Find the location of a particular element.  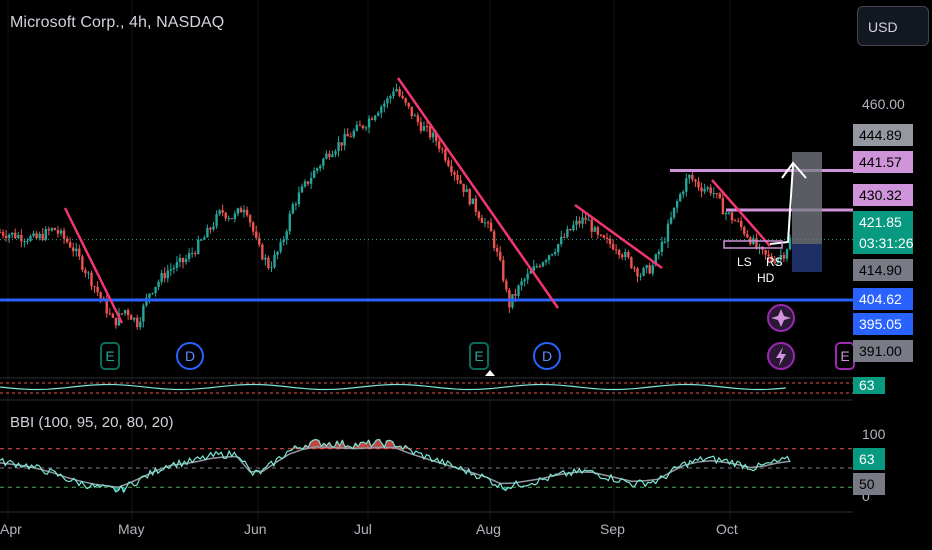

price-label: 444.89 is located at coordinates (883, 135).